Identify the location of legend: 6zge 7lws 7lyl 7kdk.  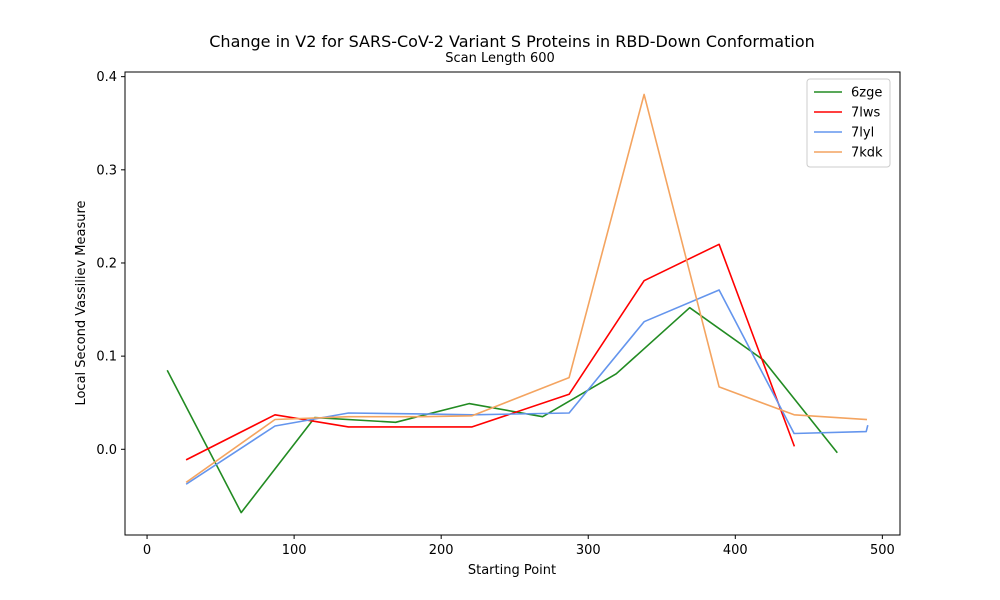
(848, 123).